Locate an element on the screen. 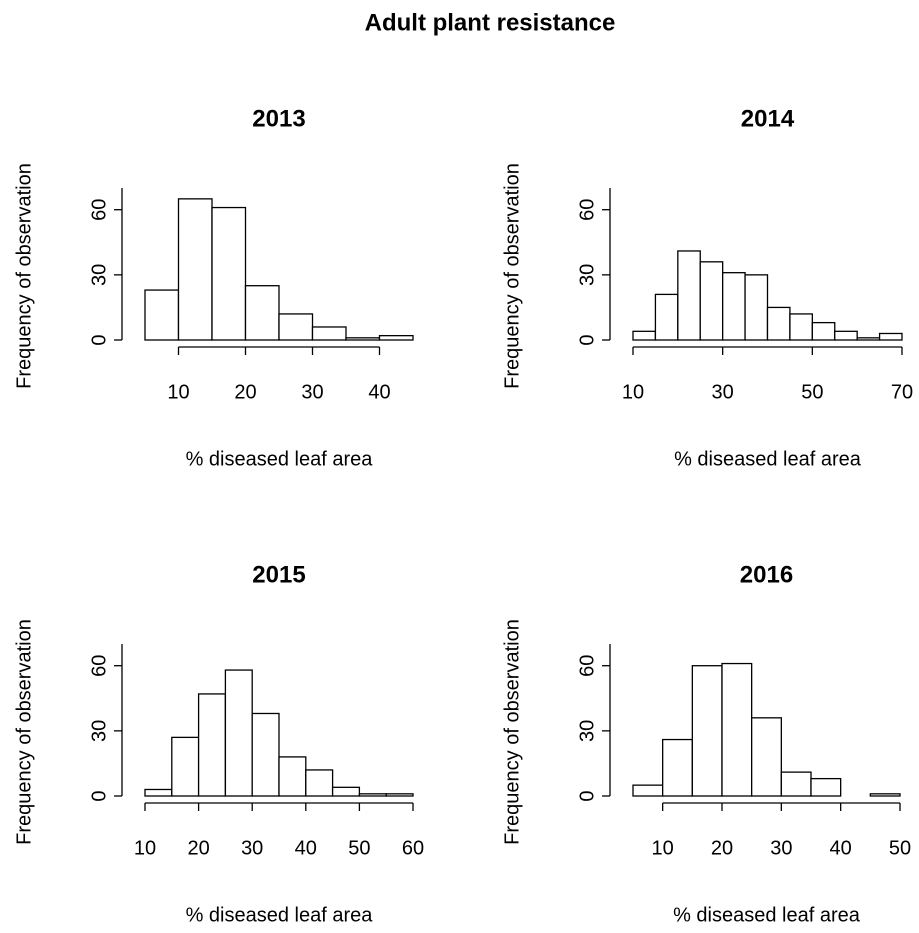 The image size is (919, 933). panel-title: 2014 is located at coordinates (768, 118).